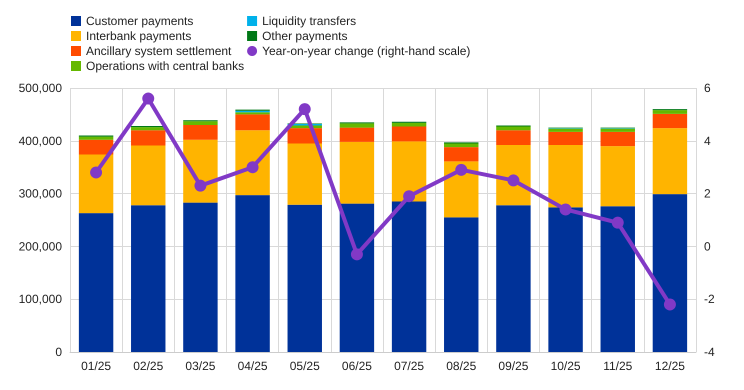  What do you see at coordinates (707, 193) in the screenshot?
I see `y2-tick-label: 2` at bounding box center [707, 193].